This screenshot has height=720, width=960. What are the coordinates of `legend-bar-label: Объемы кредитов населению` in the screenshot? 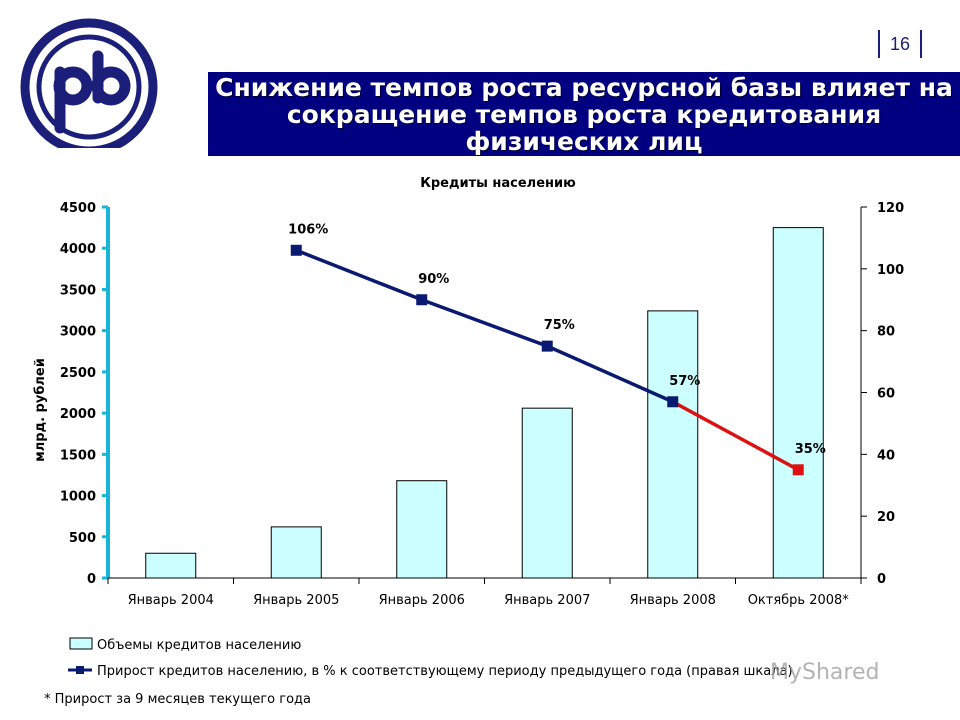 It's located at (199, 645).